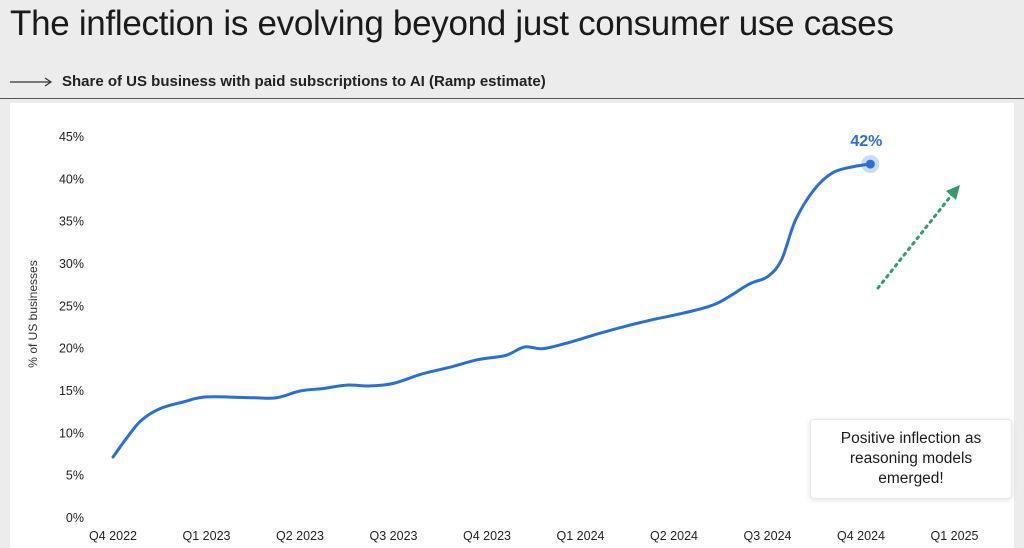  I want to click on y-axis: 0% 5% 10% 15% 20% 25% 30% 35% 40% 45%, so click(71, 327).